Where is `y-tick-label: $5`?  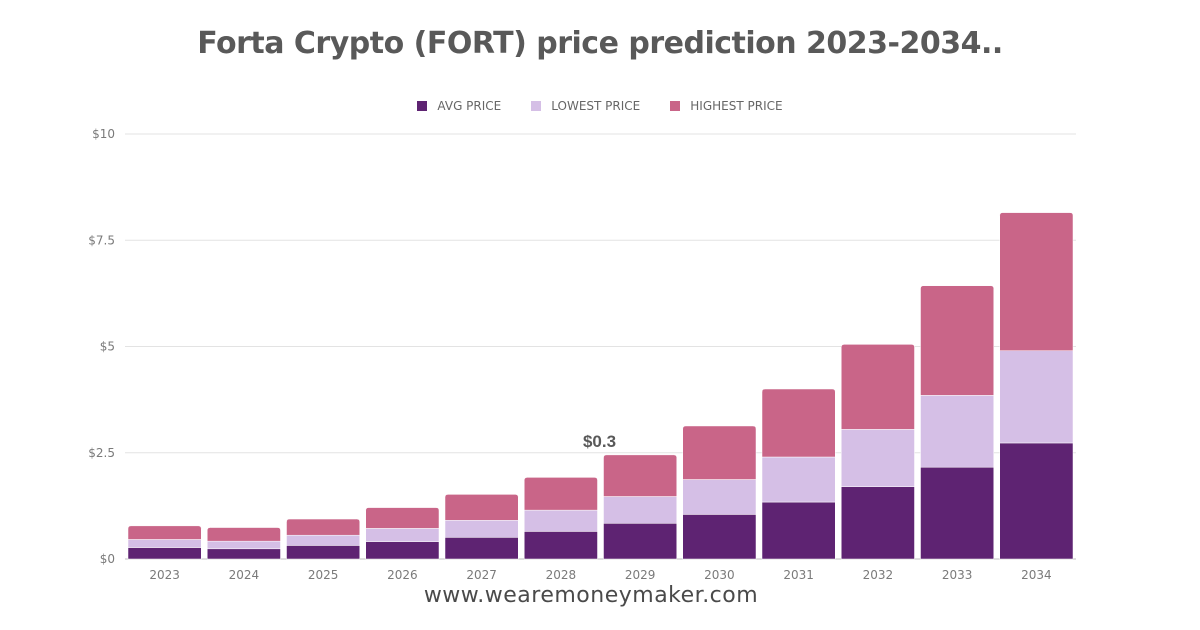 y-tick-label: $5 is located at coordinates (107, 347).